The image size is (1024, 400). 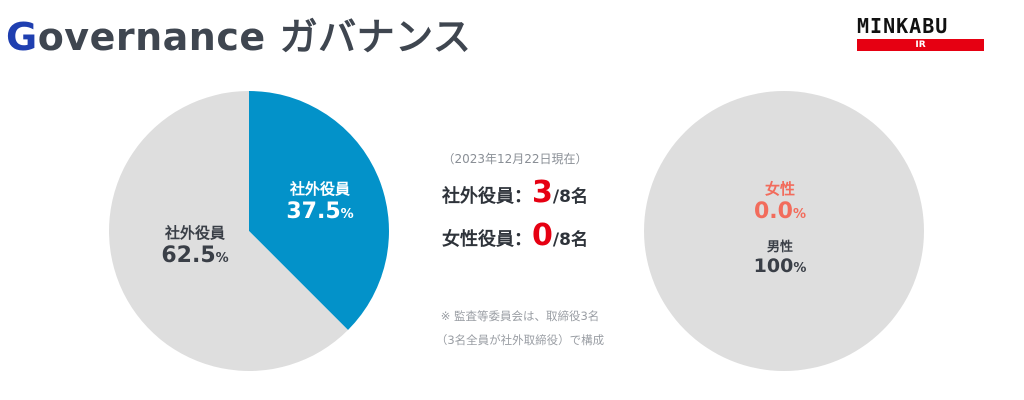 What do you see at coordinates (487, 239) in the screenshot?
I see `stat-label: 女性役員：` at bounding box center [487, 239].